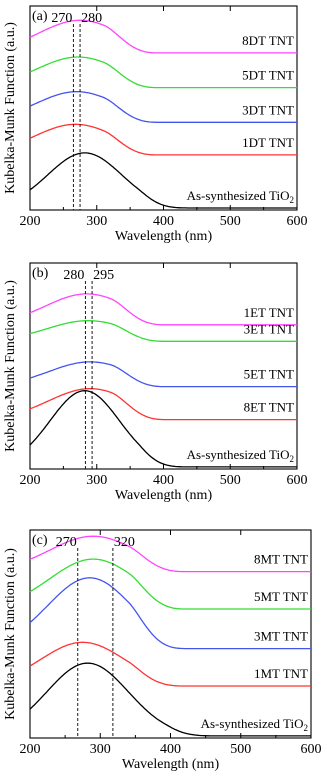 The height and width of the screenshot is (784, 327). Describe the element at coordinates (103, 275) in the screenshot. I see `peak-marker-label: 295` at that location.